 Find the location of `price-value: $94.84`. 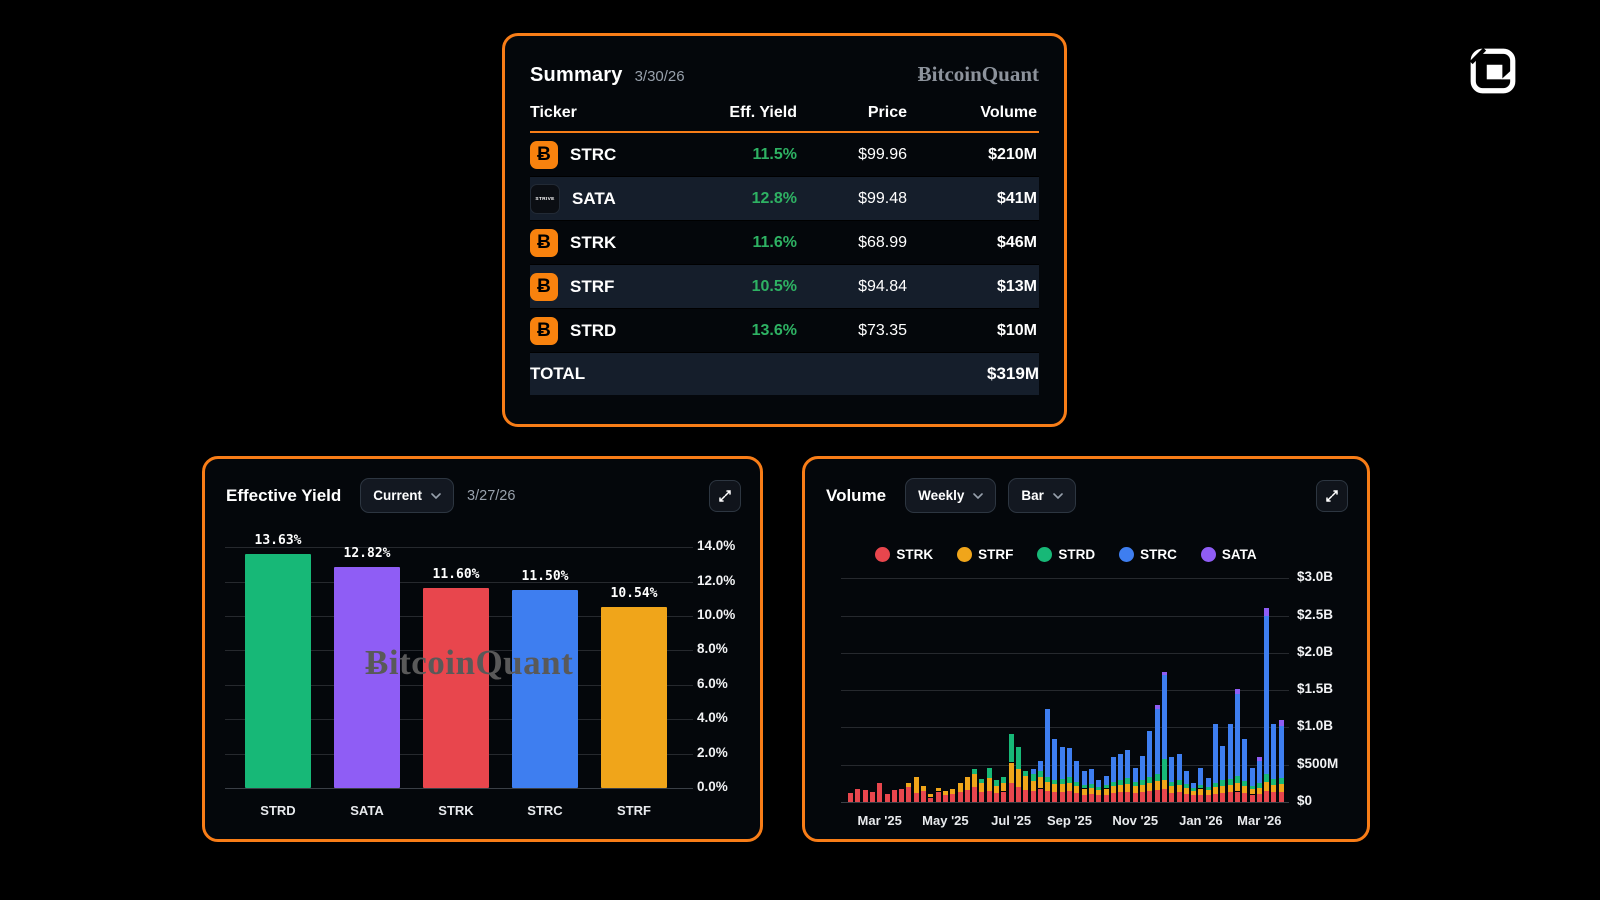

price-value: $94.84 is located at coordinates (882, 286).